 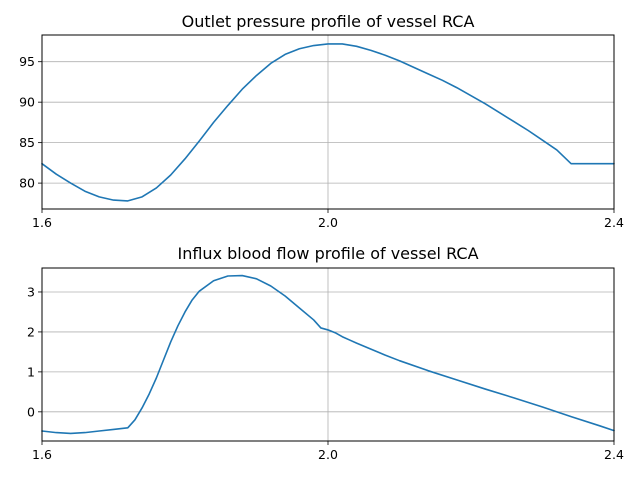 What do you see at coordinates (31, 331) in the screenshot?
I see `y-tick-label: 2` at bounding box center [31, 331].